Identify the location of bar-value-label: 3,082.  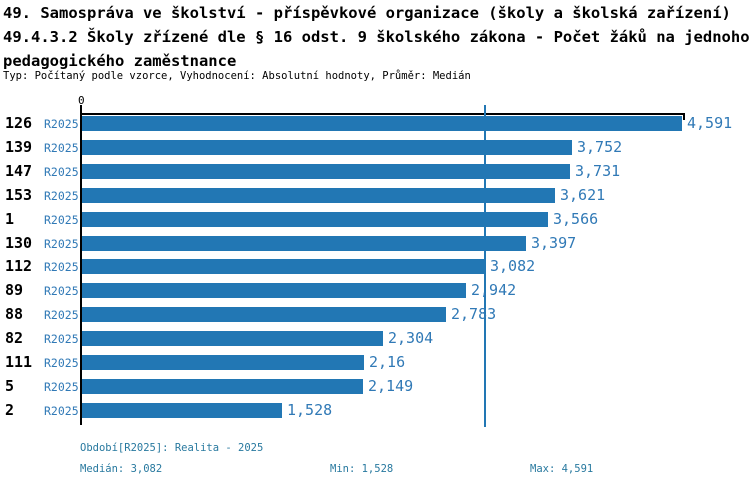
(513, 266).